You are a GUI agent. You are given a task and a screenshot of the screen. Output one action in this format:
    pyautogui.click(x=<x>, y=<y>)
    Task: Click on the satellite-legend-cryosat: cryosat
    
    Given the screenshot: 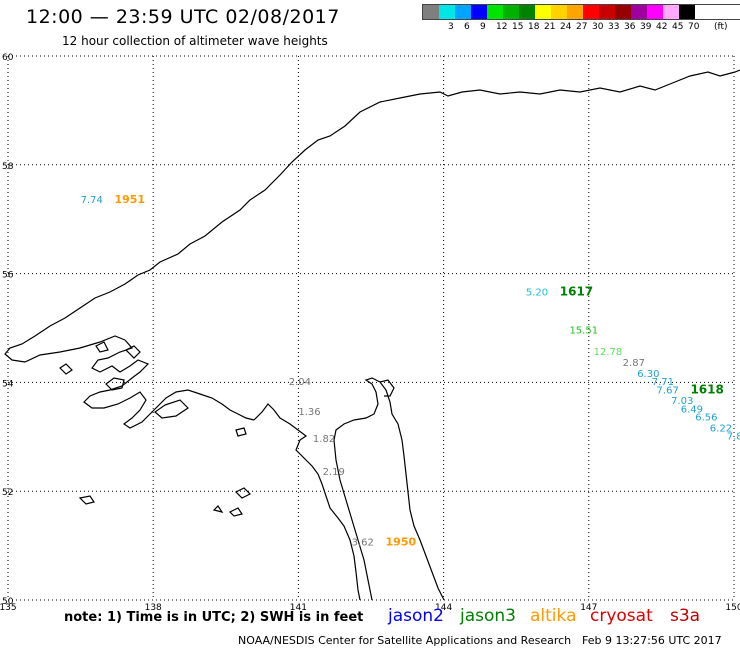 What is the action you would take?
    pyautogui.click(x=621, y=616)
    